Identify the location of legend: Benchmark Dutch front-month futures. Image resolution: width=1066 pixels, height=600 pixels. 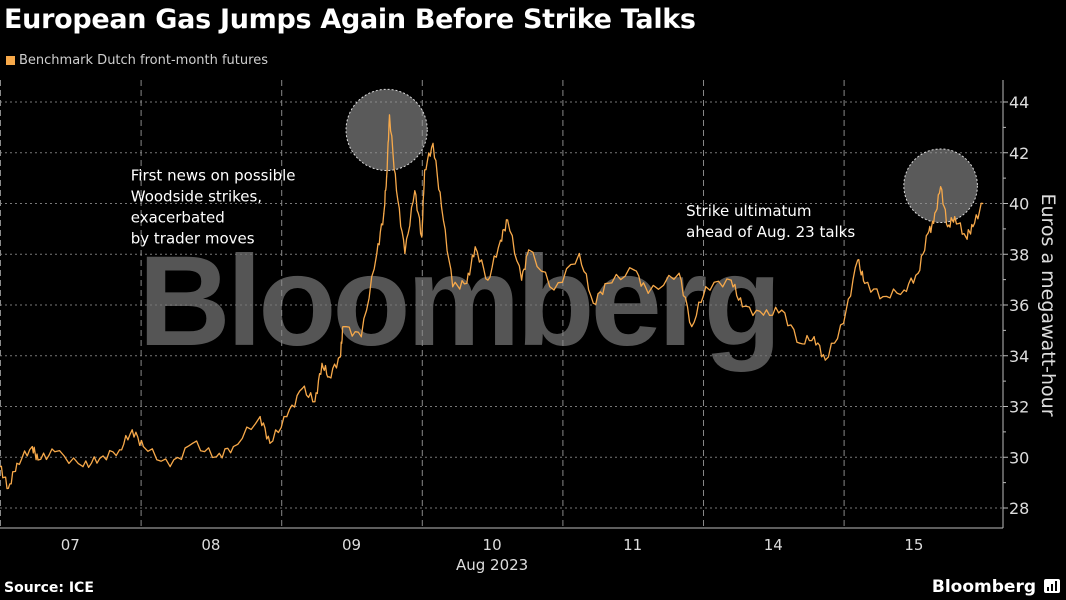
(137, 60).